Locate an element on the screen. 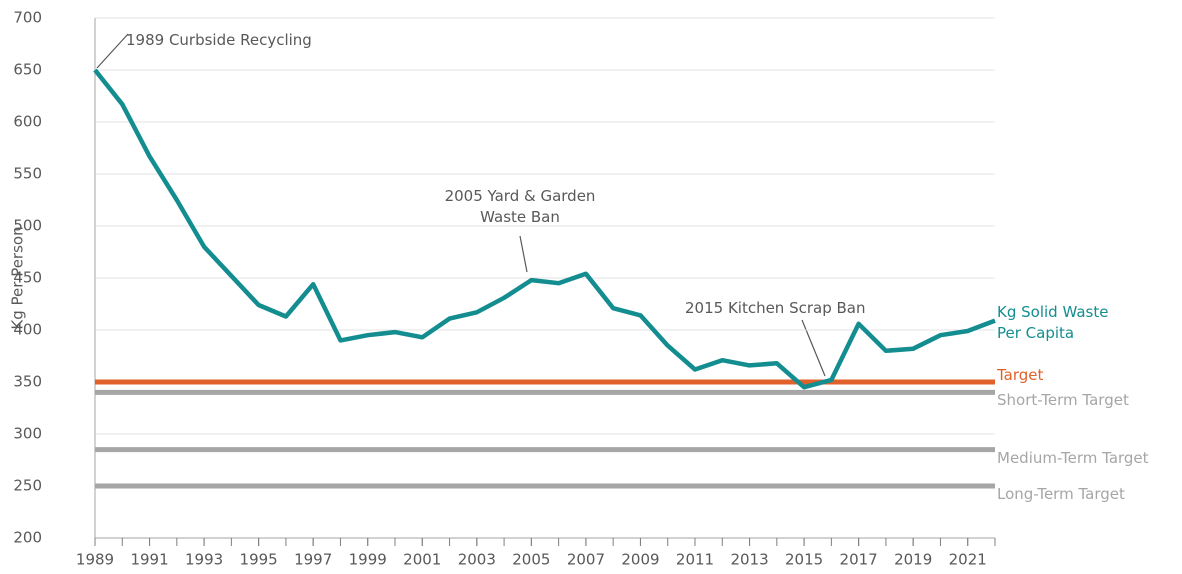  y-tick-label: 350 is located at coordinates (27, 382).